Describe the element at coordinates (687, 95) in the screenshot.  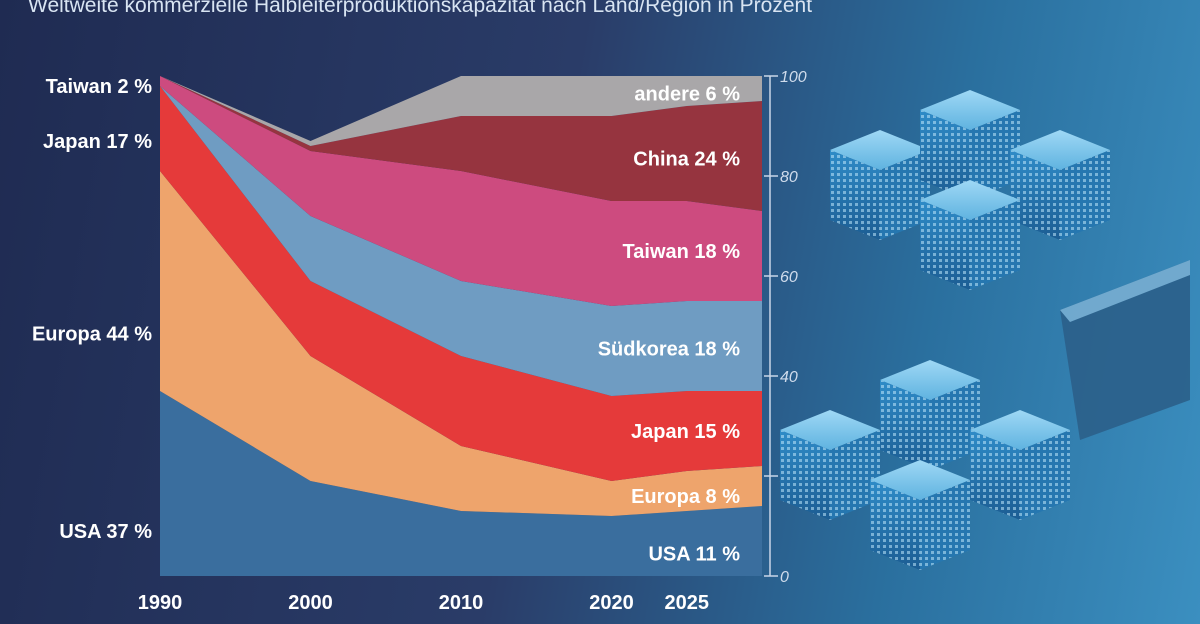
I see `right-label-andere-6-: andere 6 %` at that location.